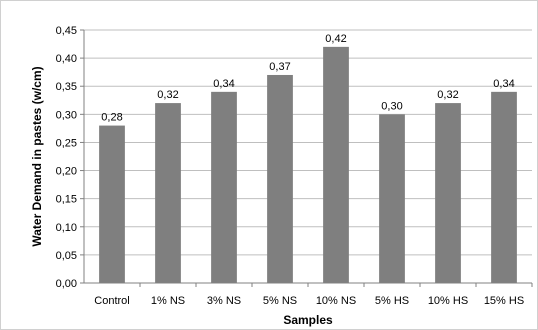 The height and width of the screenshot is (330, 538). What do you see at coordinates (167, 95) in the screenshot?
I see `data-label-1: 0,32` at bounding box center [167, 95].